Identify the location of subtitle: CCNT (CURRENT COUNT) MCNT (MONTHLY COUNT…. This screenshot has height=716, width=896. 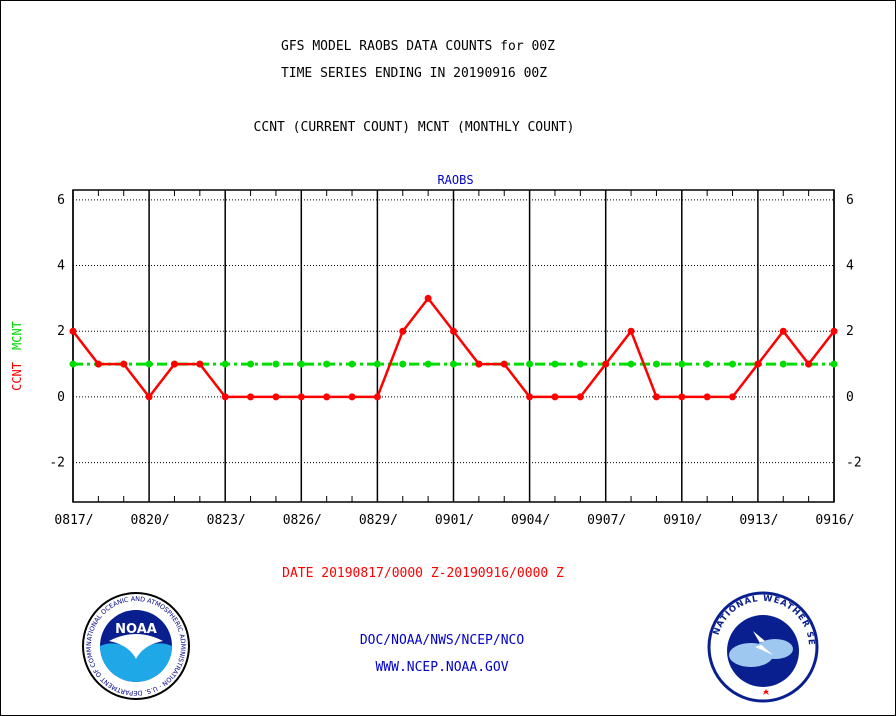
(414, 127).